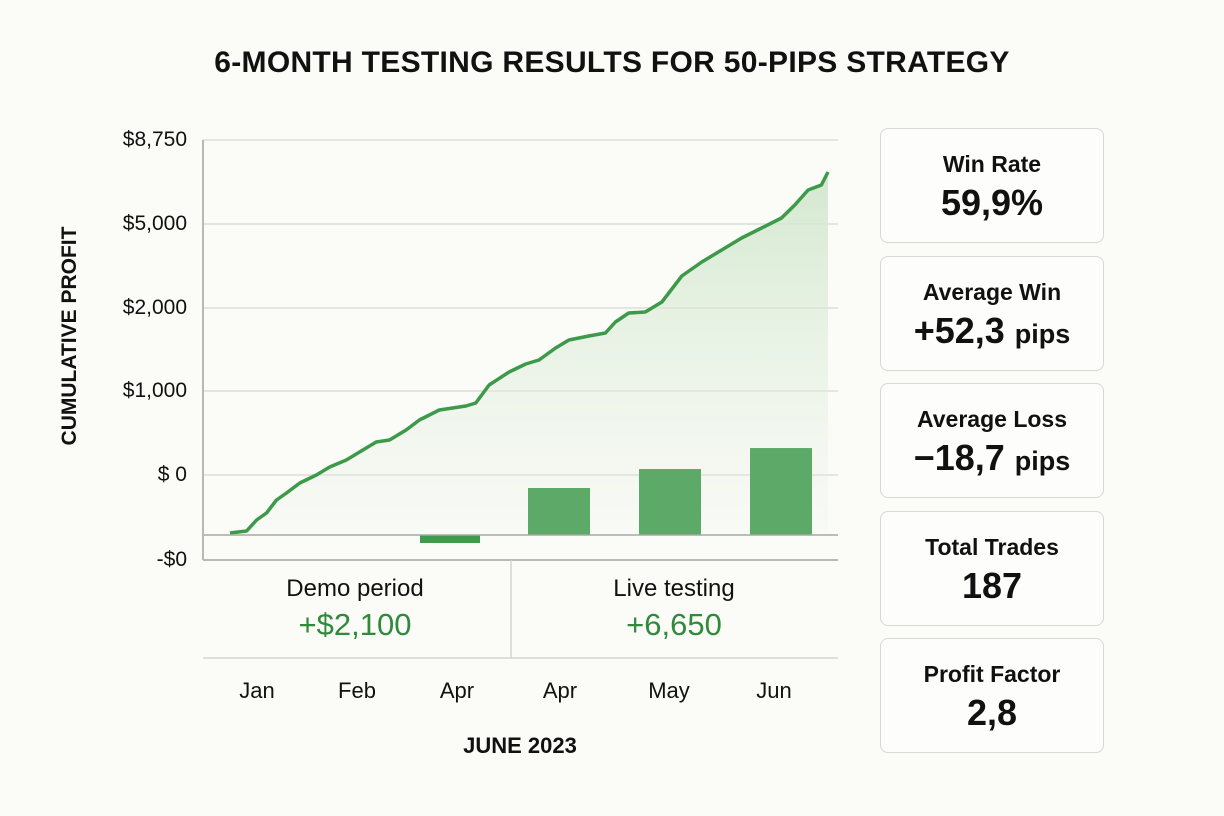 The height and width of the screenshot is (816, 1224). What do you see at coordinates (257, 690) in the screenshot?
I see `x-tick-label: Jan` at bounding box center [257, 690].